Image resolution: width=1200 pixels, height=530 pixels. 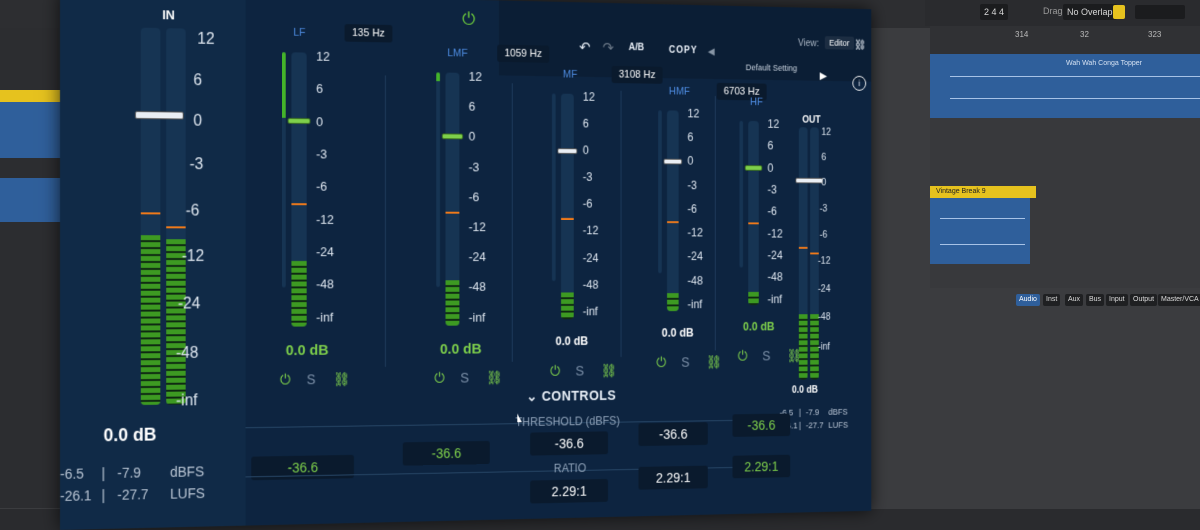 What do you see at coordinates (584, 47) in the screenshot?
I see `undo-icon: ↶` at bounding box center [584, 47].